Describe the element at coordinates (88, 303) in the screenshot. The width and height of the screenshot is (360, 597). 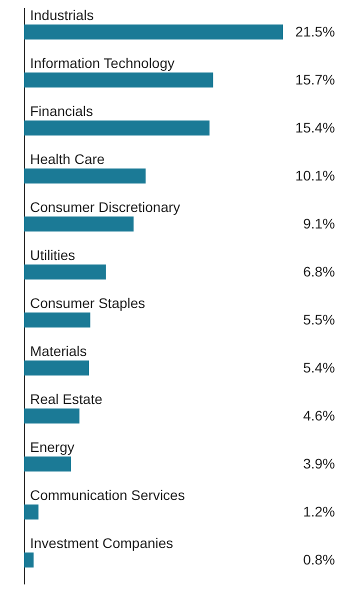
I see `y-tick-label: Consumer Staples` at that location.